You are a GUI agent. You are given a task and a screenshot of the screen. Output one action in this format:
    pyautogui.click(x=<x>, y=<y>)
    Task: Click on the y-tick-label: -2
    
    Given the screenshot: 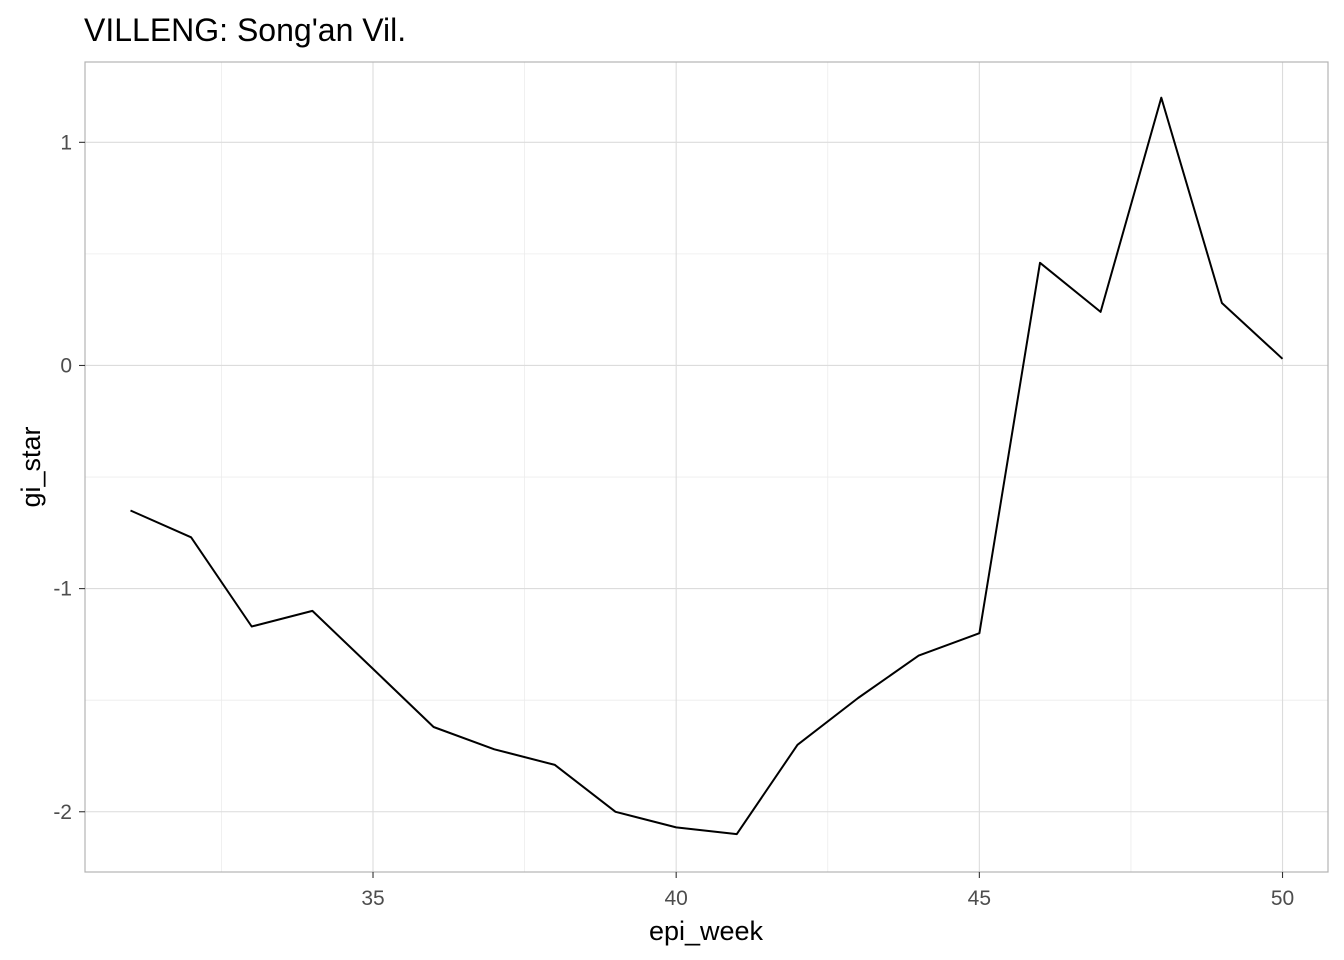 What is the action you would take?
    pyautogui.click(x=62, y=812)
    